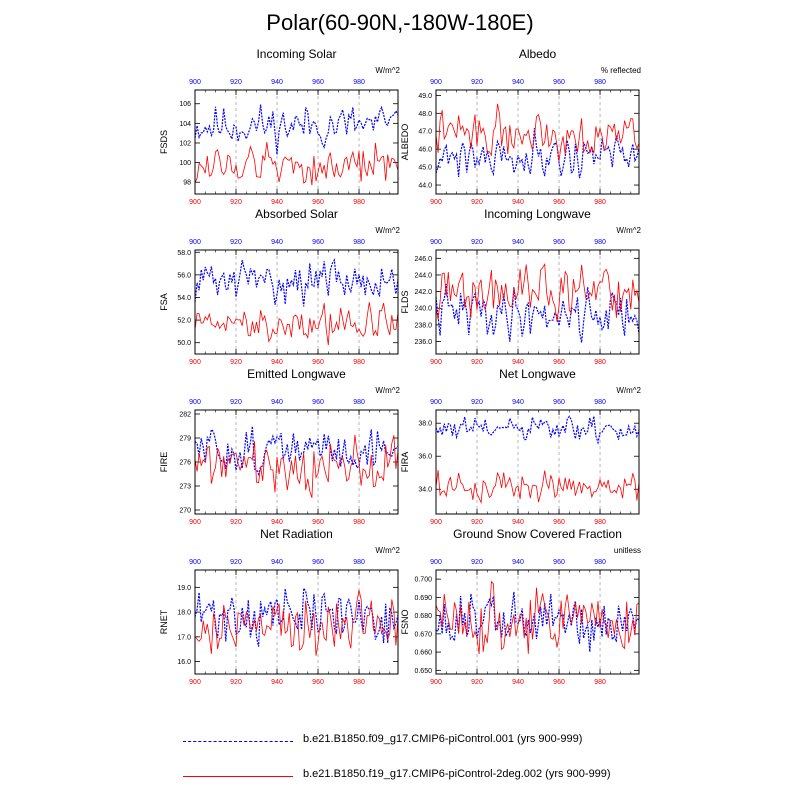 The height and width of the screenshot is (800, 800). What do you see at coordinates (425, 424) in the screenshot?
I see `y-tick-label: 38.0` at bounding box center [425, 424].